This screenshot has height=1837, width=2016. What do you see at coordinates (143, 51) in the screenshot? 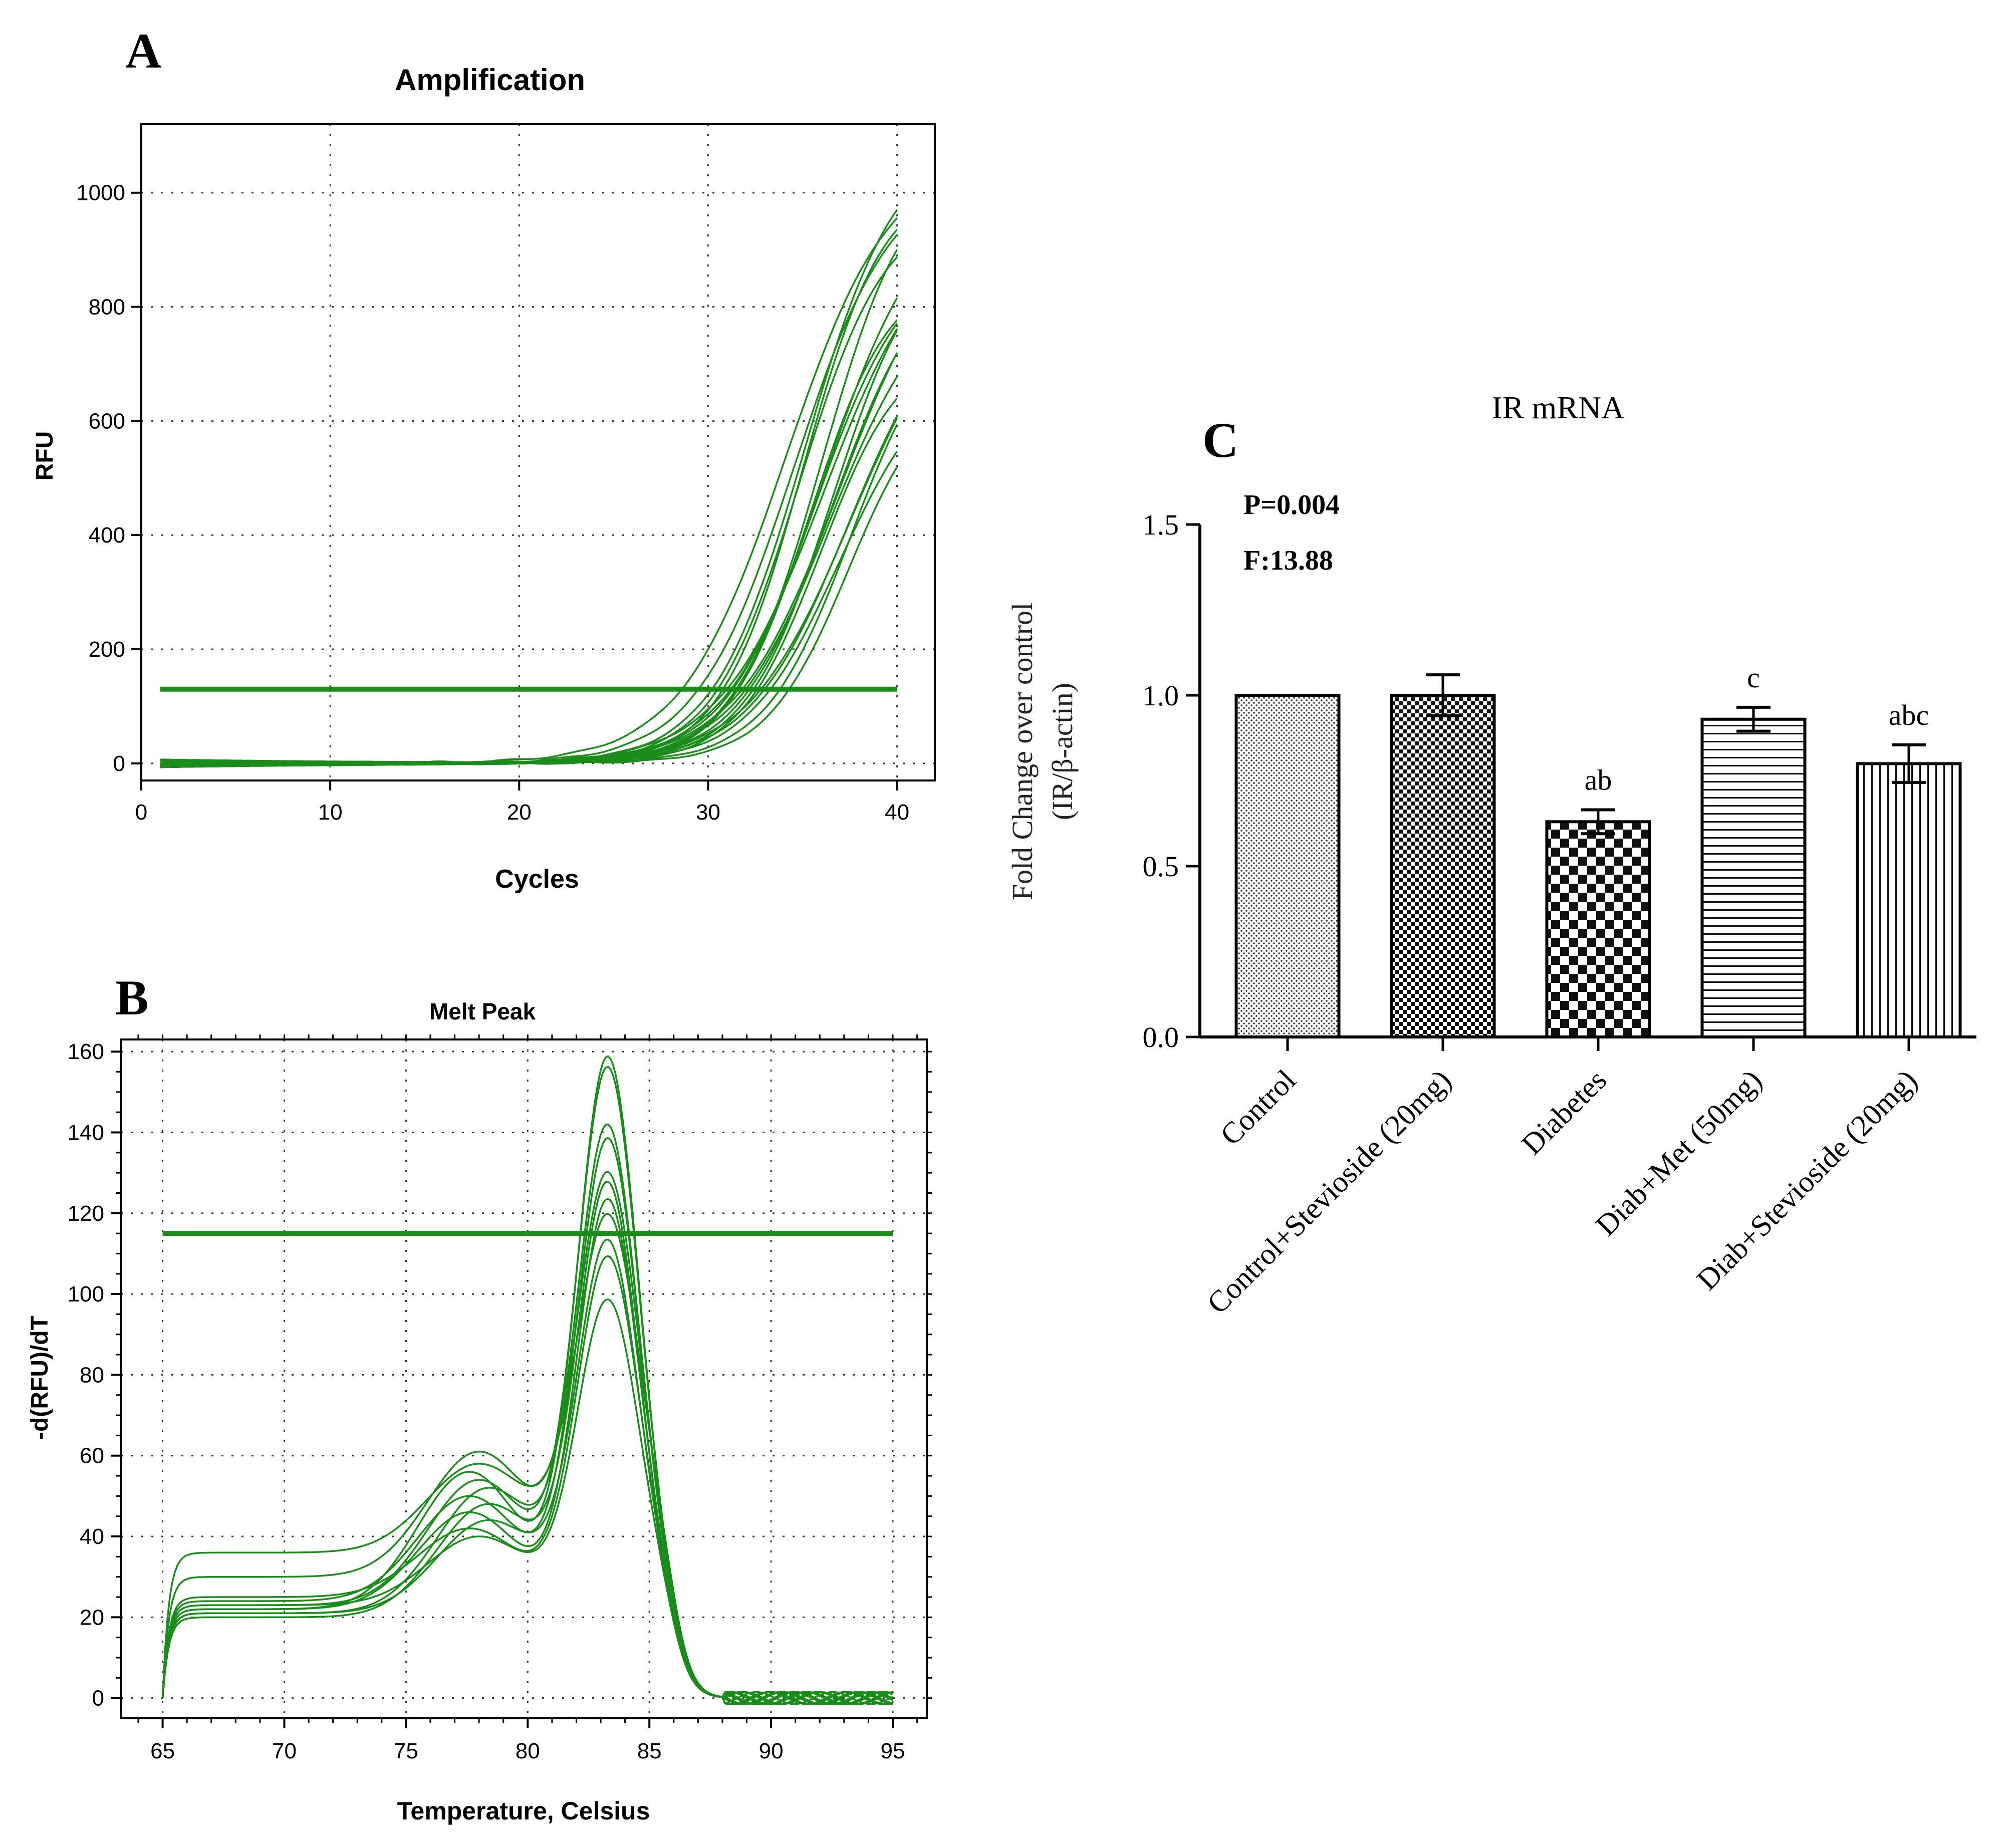
I see `panel-a-label: A` at bounding box center [143, 51].